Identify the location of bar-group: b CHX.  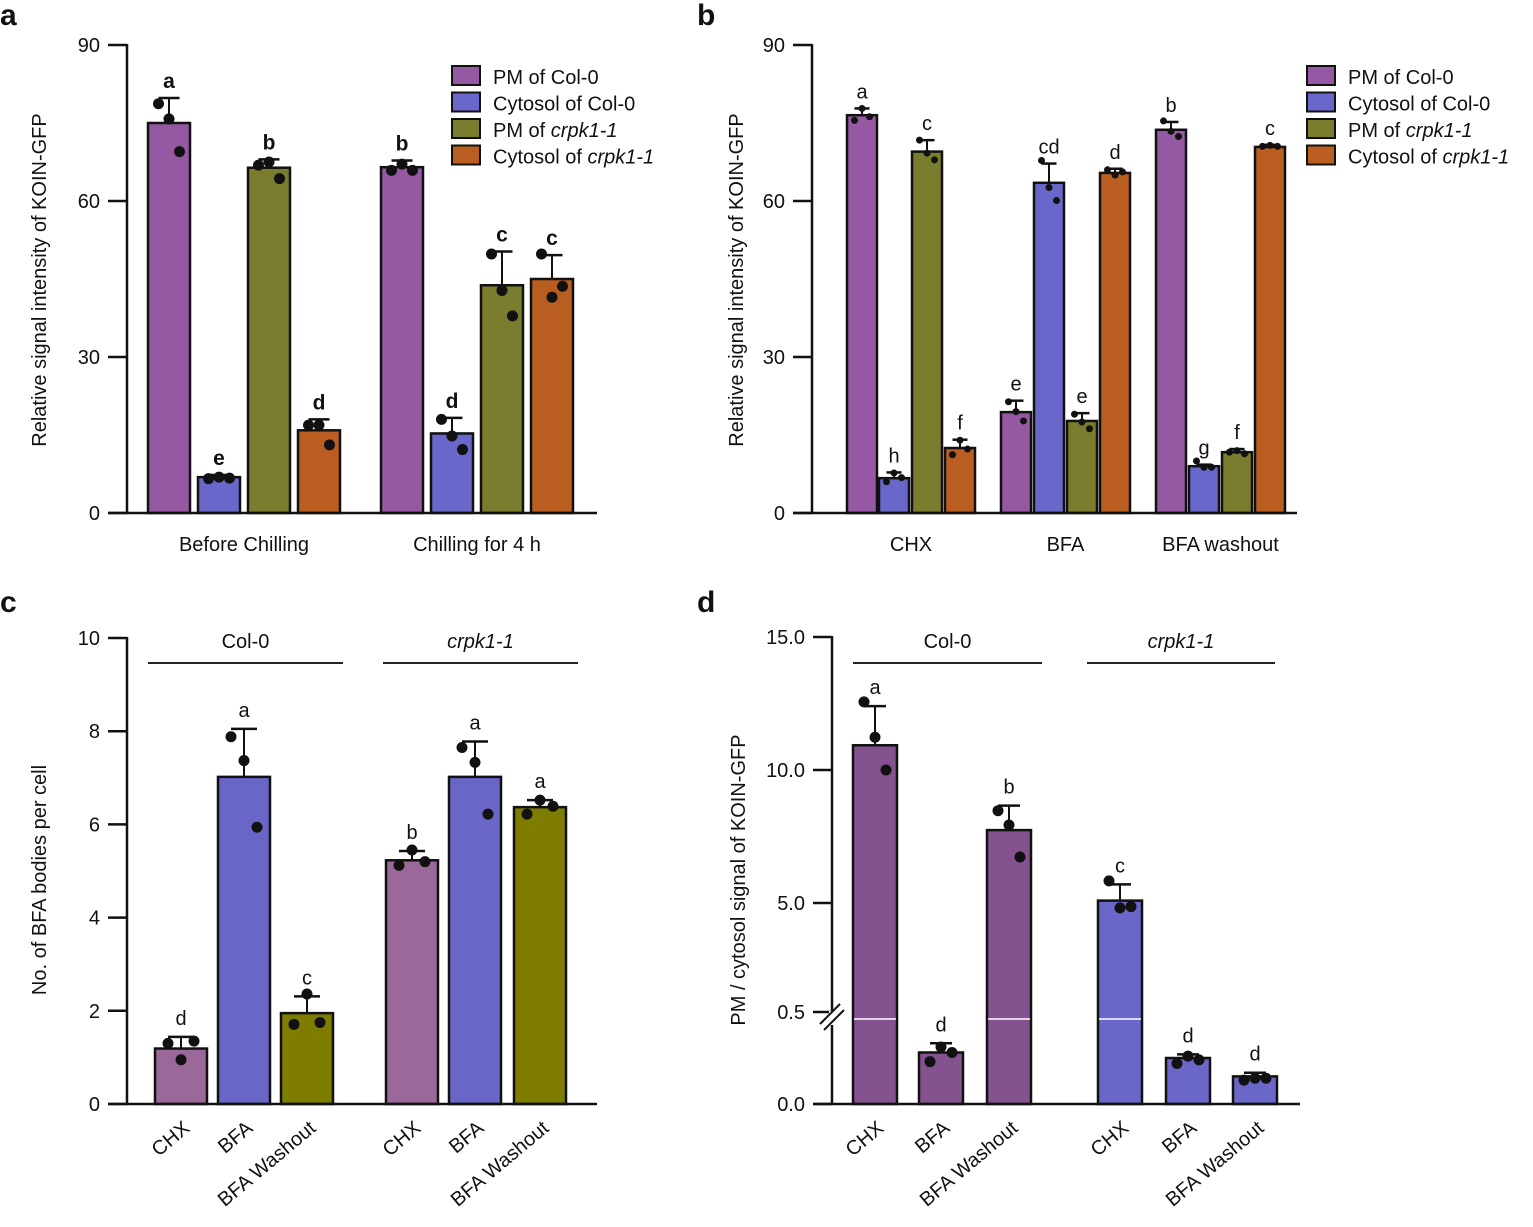
(409, 991).